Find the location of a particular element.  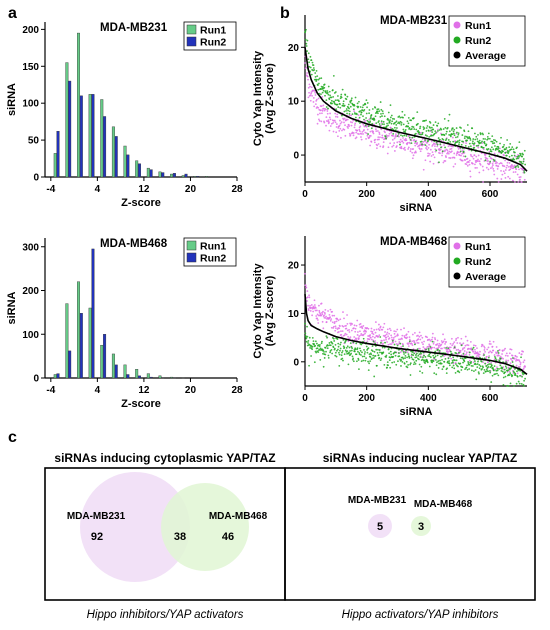

y-axis-title: siRNA is located at coordinates (12, 99).